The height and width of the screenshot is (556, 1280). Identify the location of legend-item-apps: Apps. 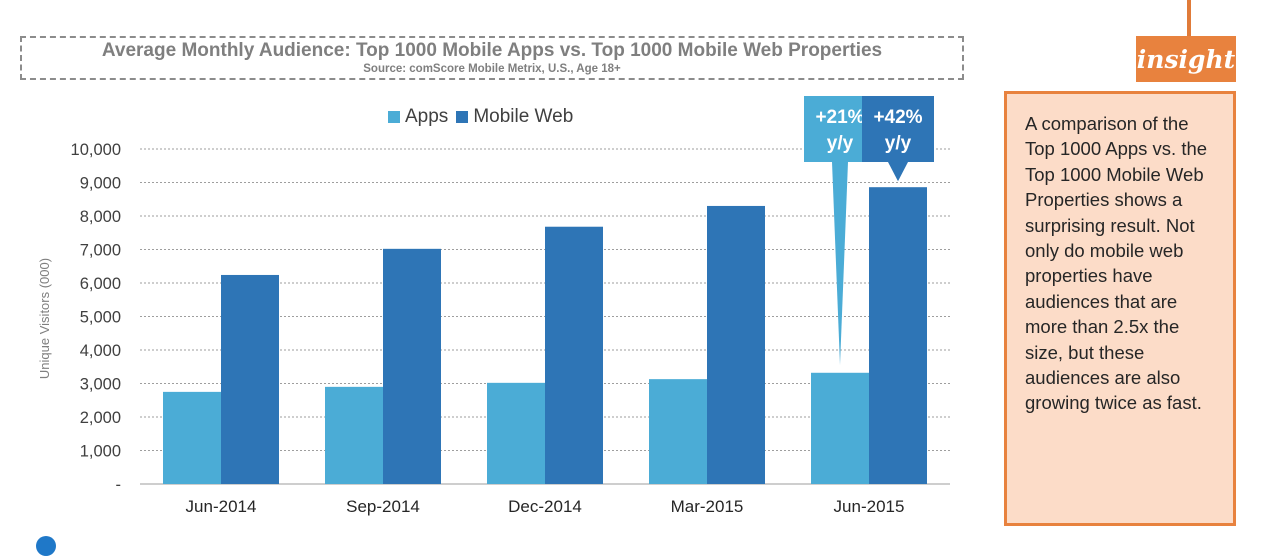
(418, 117).